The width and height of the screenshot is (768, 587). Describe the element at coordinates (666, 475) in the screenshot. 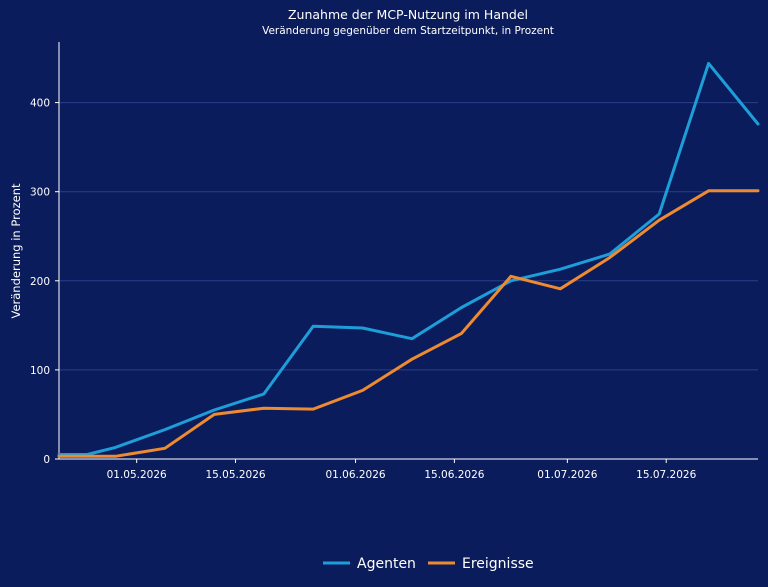

I see `x-tick-label: 15.07.2026` at that location.